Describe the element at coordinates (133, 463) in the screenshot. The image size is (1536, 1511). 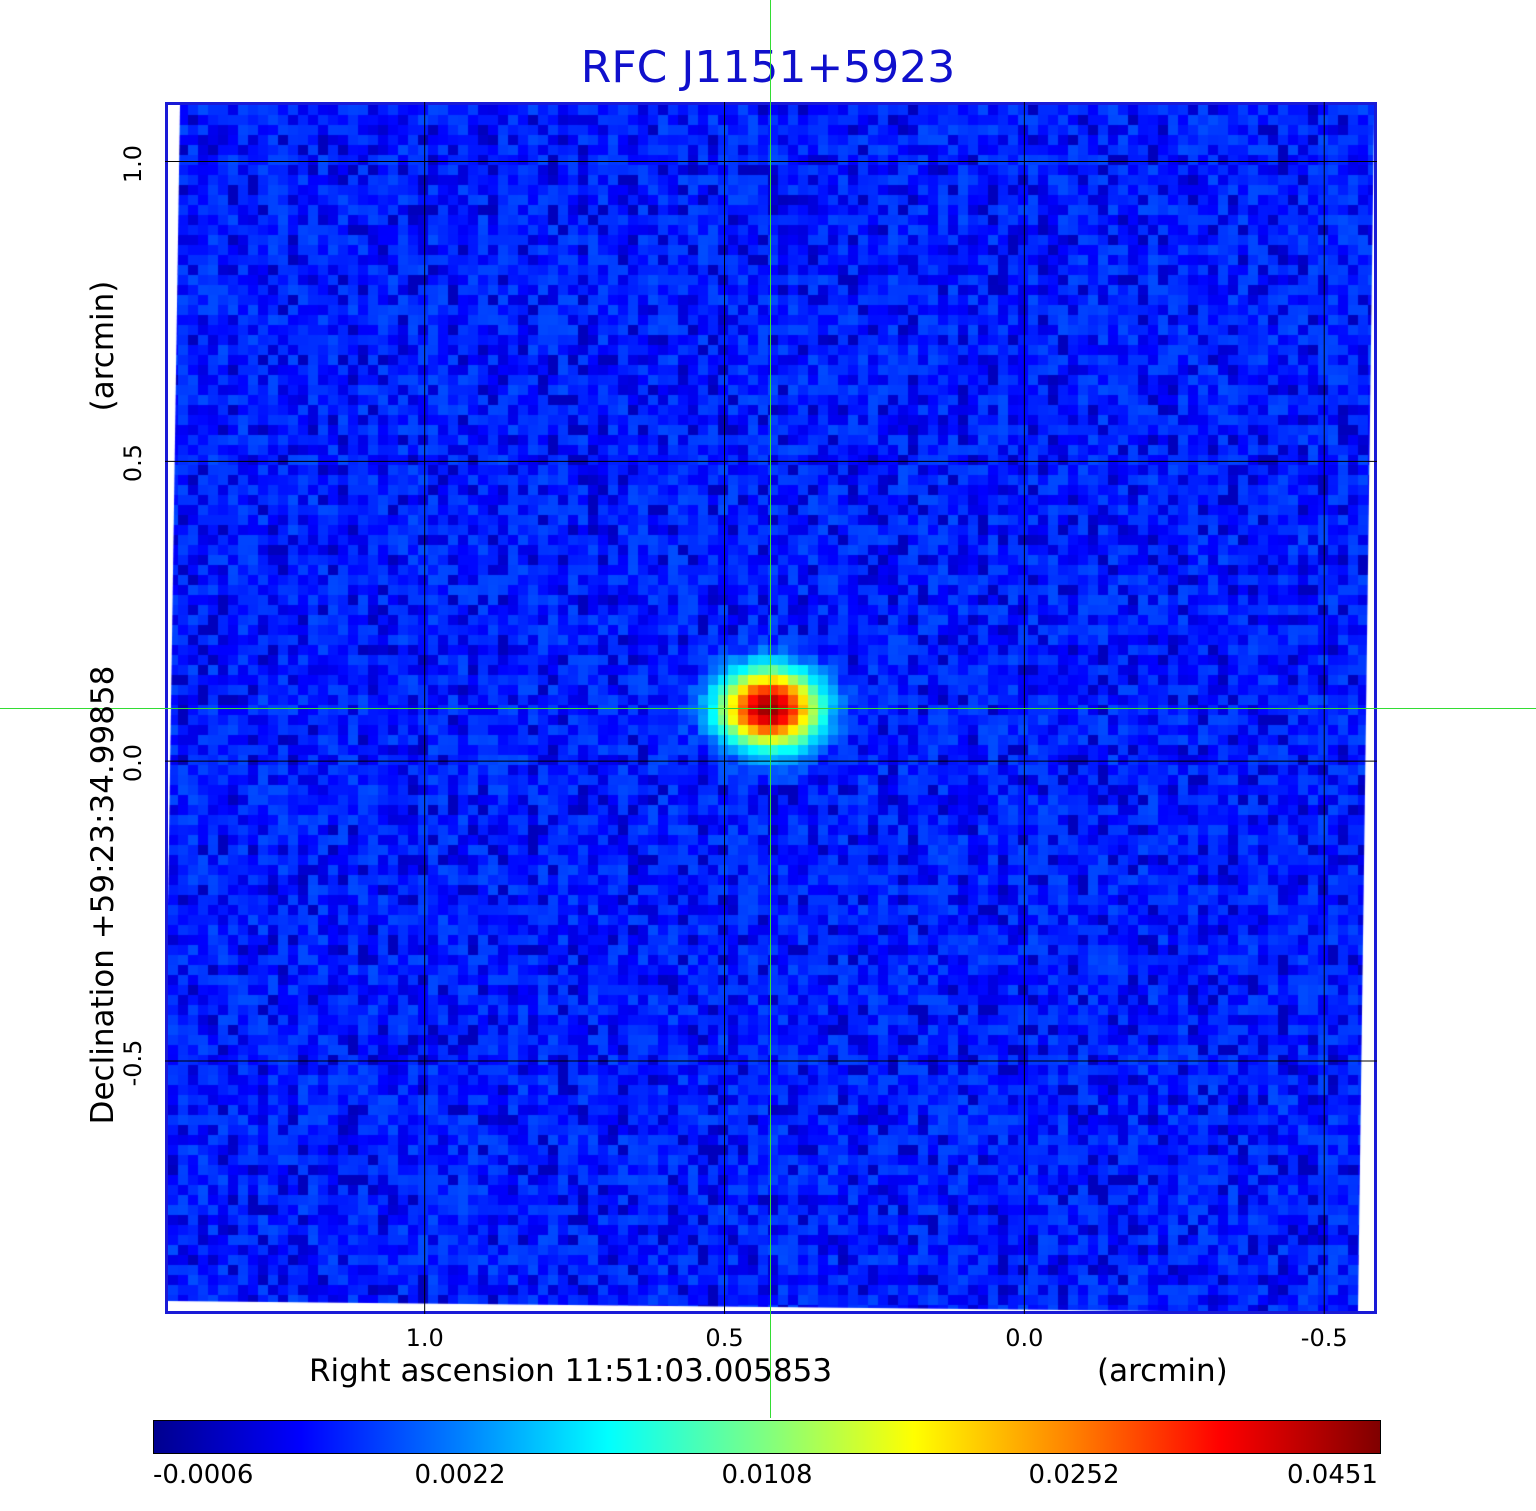
I see `y-tick-label: 0.5` at that location.